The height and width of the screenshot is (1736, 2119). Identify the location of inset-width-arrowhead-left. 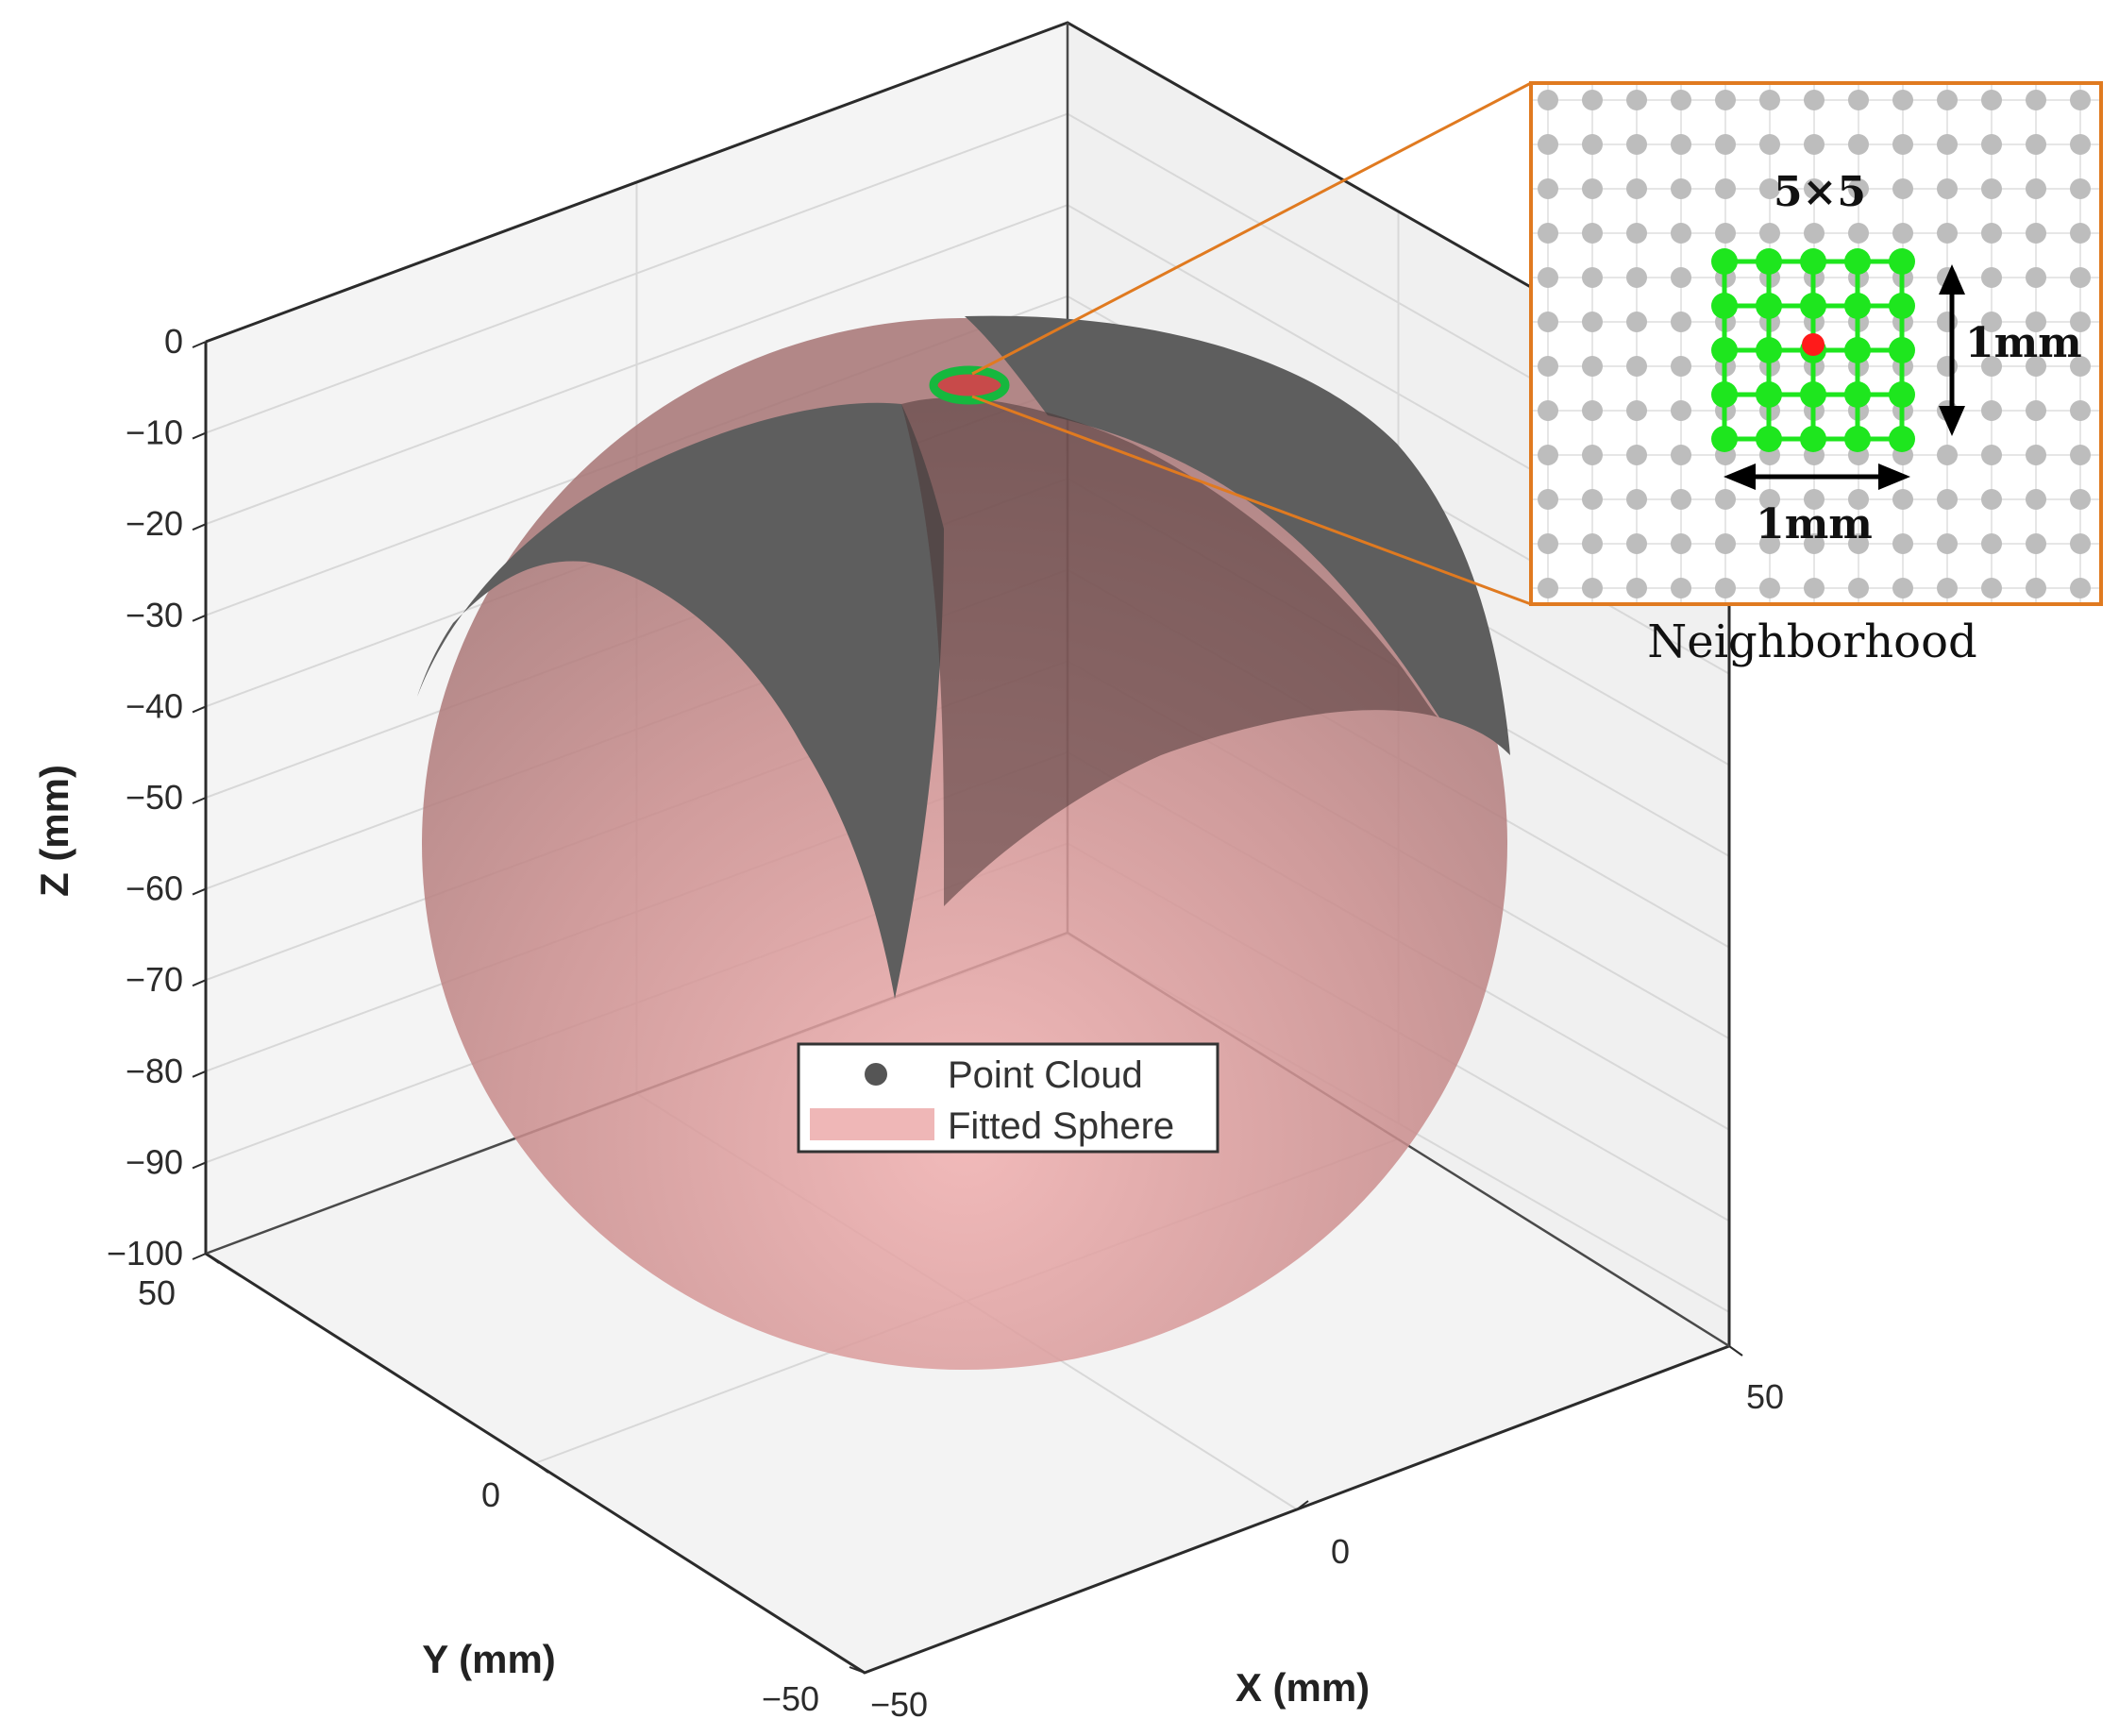
(1740, 477).